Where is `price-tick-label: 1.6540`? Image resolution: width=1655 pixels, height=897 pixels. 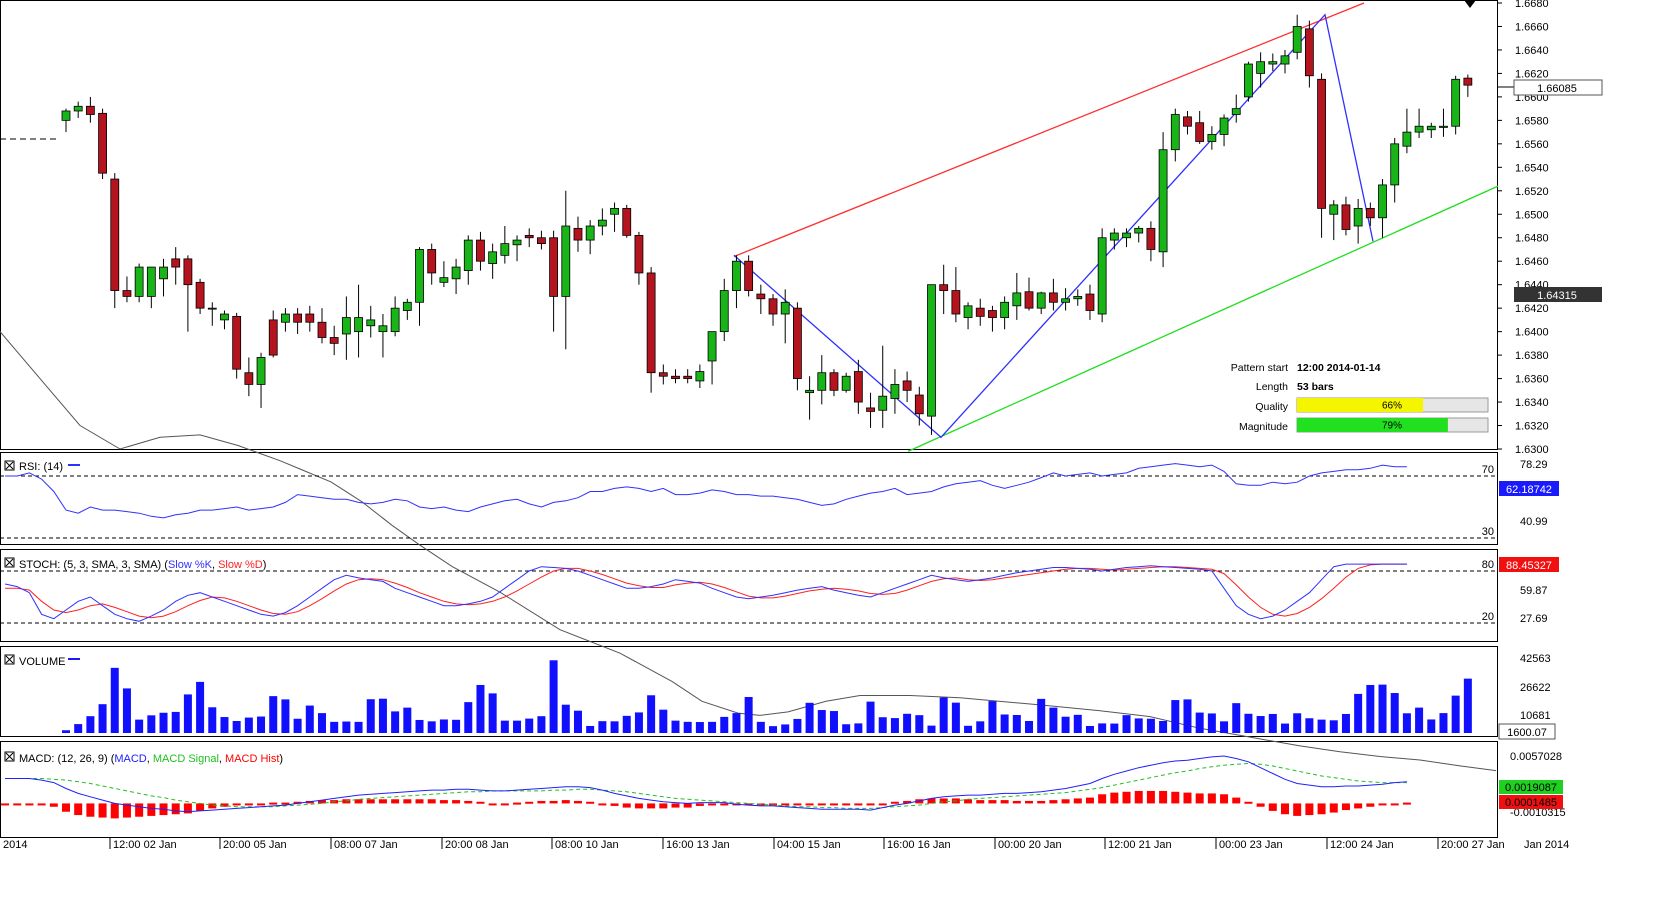
price-tick-label: 1.6540 is located at coordinates (1532, 168).